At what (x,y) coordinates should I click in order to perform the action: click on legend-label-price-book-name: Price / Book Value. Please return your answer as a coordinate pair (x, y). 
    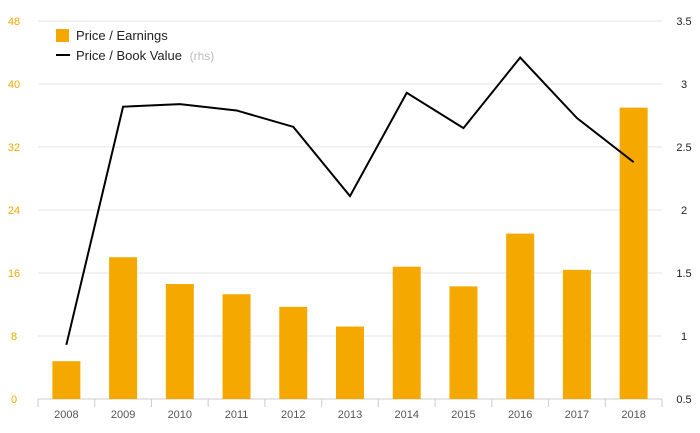
    Looking at the image, I should click on (129, 55).